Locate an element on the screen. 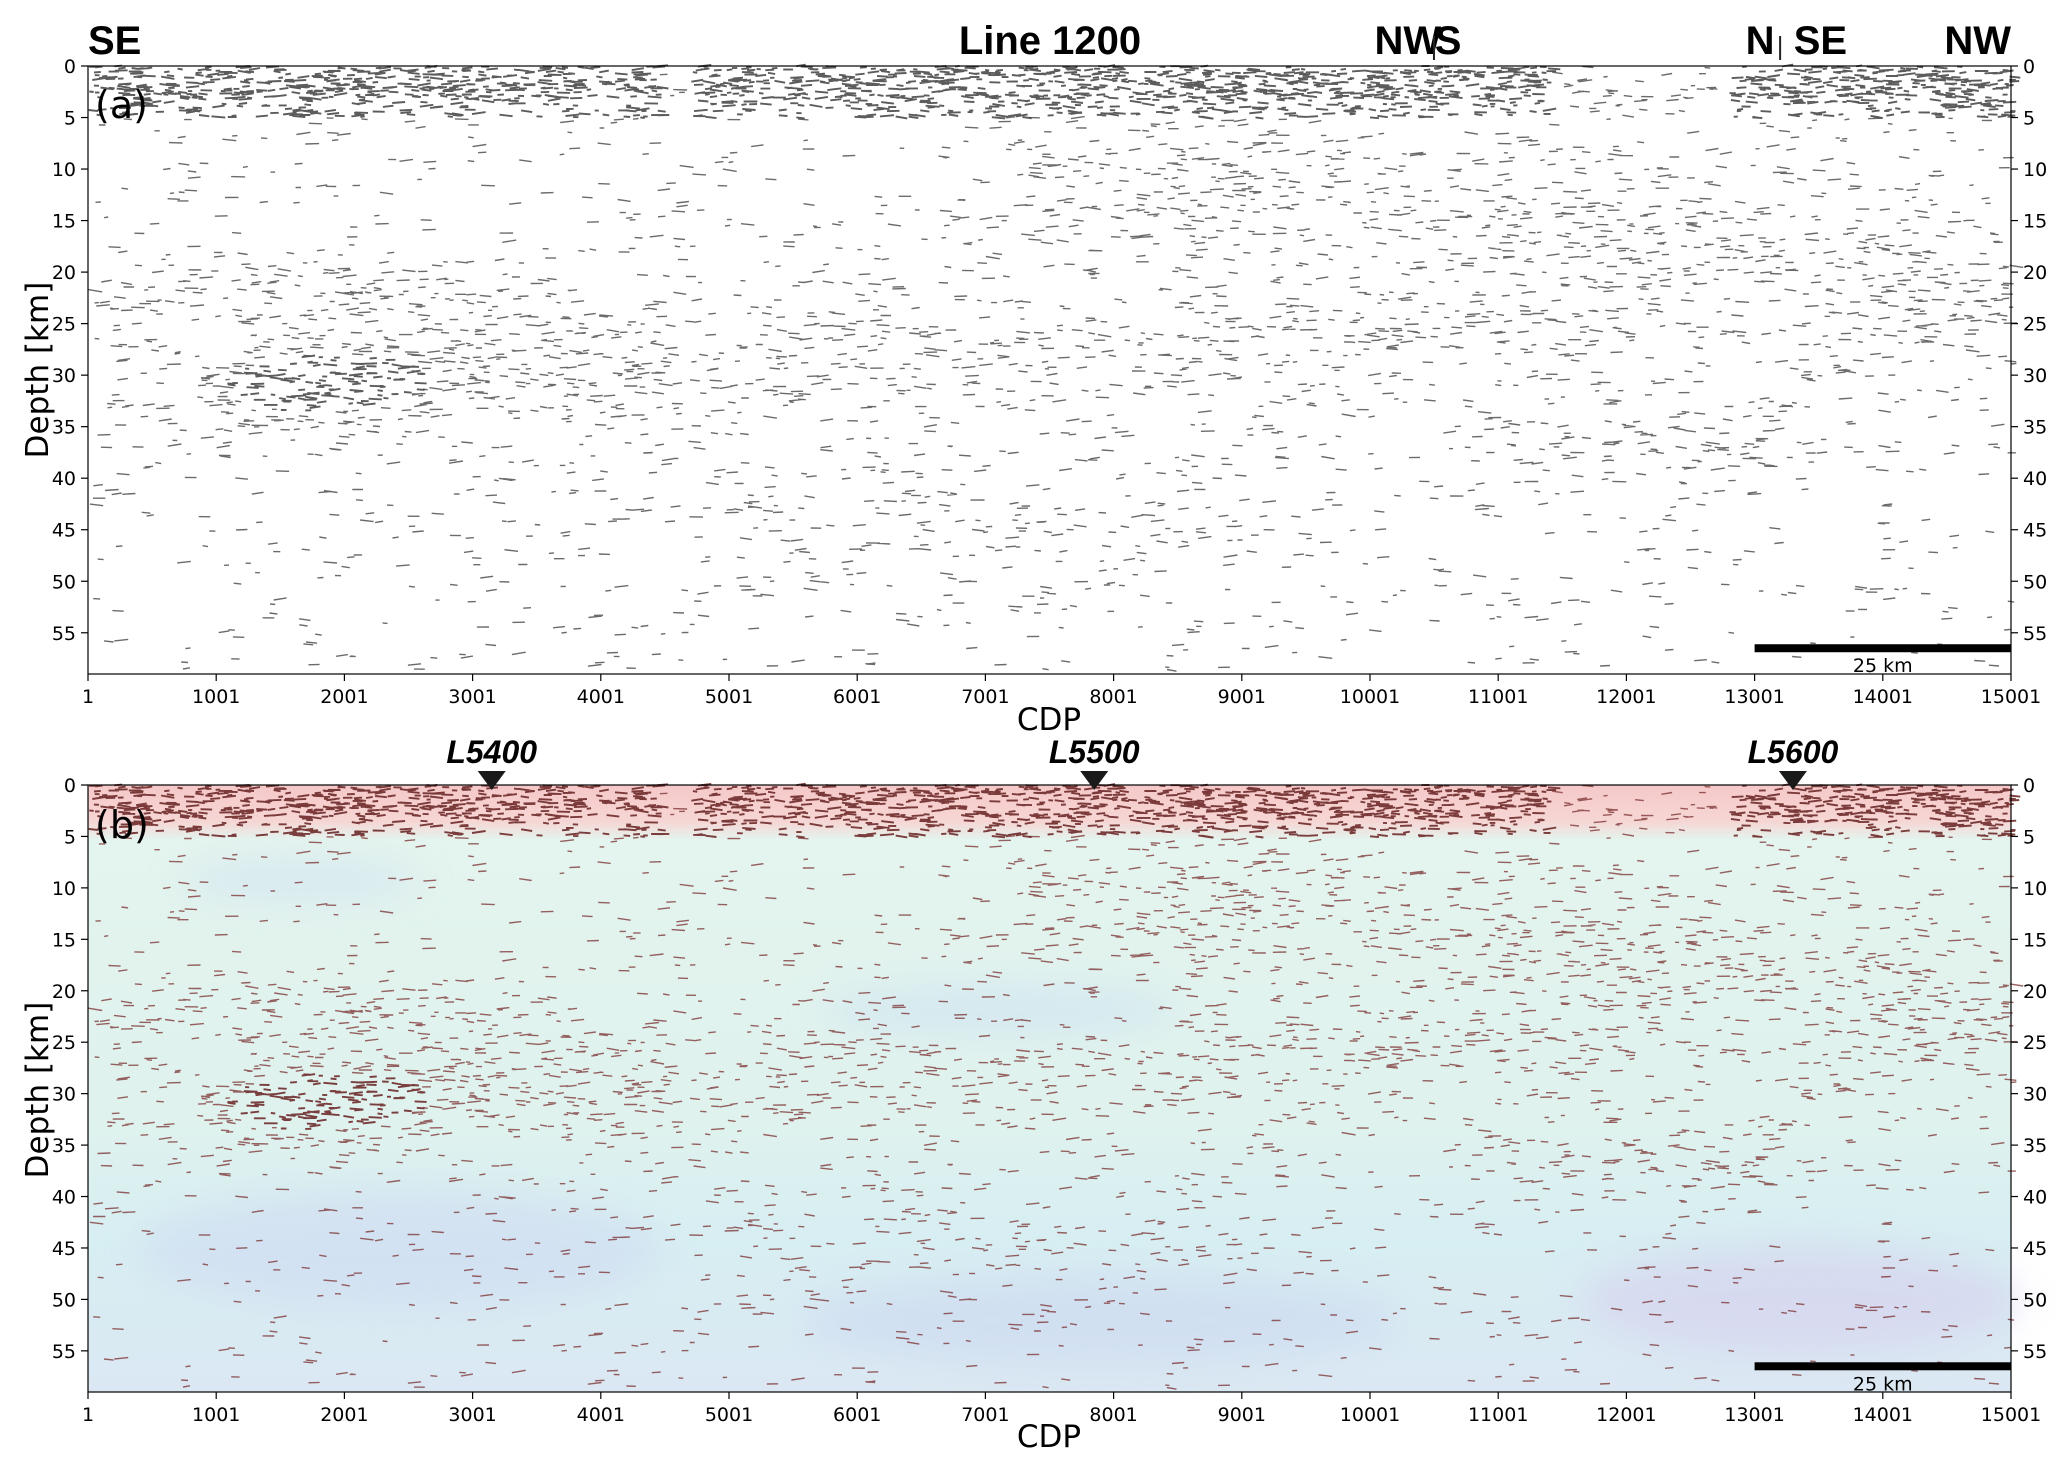  y-tick-label-right: 10 is located at coordinates (2035, 170).